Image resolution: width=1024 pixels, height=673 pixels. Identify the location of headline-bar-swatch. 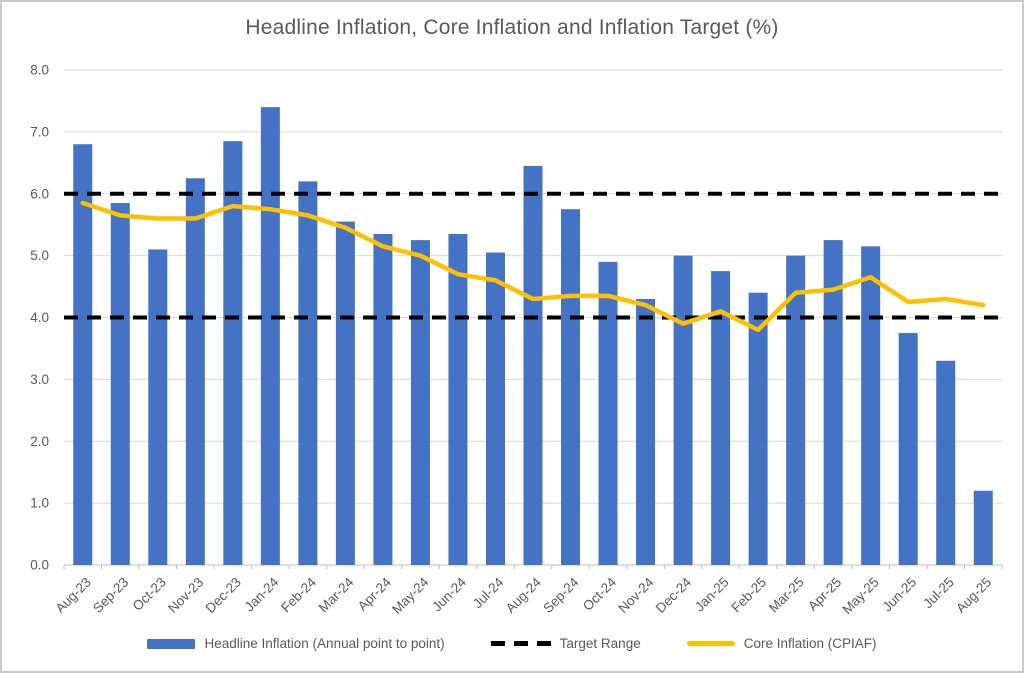
(171, 643).